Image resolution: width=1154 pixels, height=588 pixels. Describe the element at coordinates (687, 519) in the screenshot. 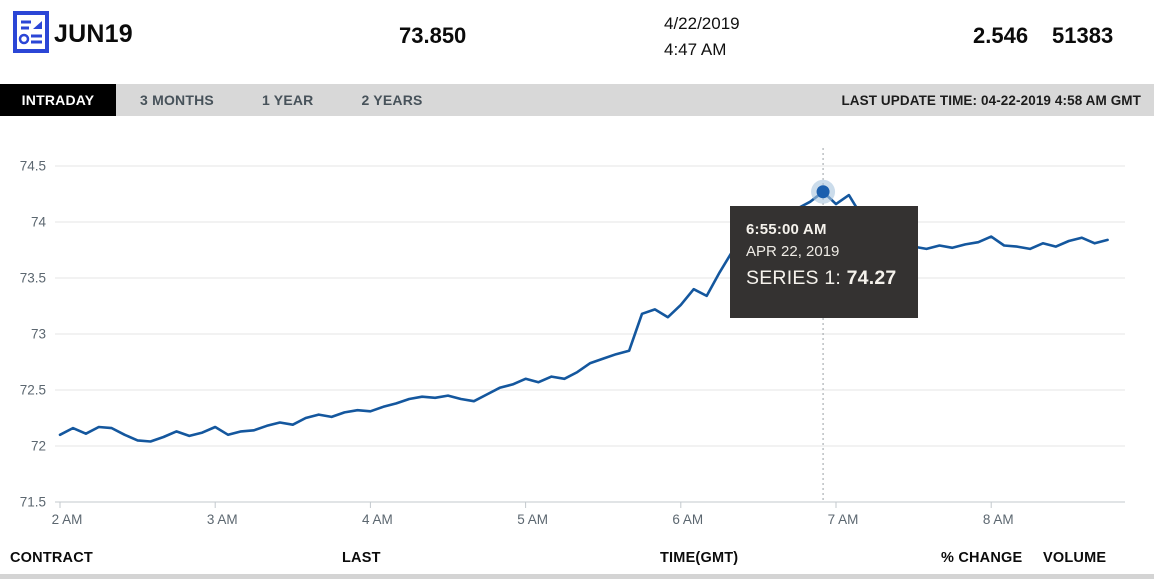

I see `x-axis-tick-label: 6 AM` at that location.